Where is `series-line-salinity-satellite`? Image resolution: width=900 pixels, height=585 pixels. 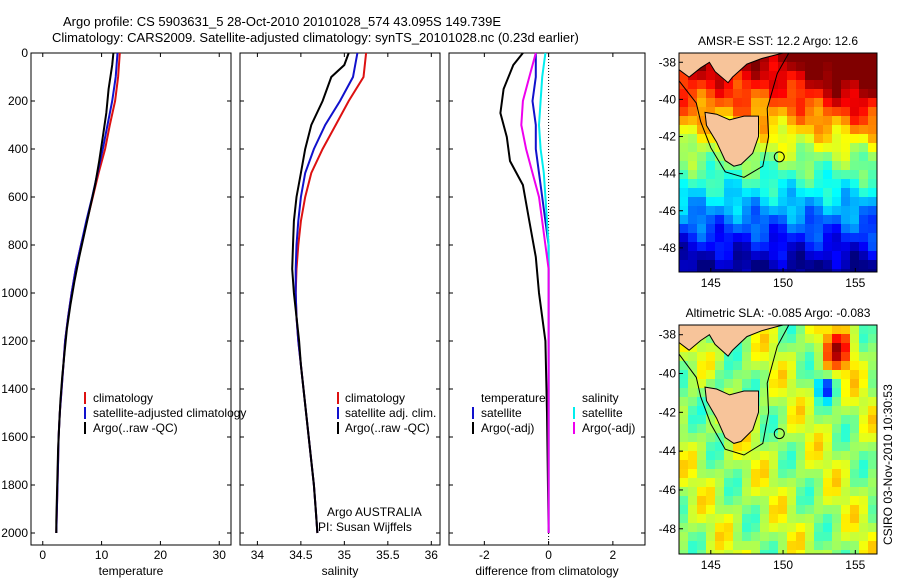 series-line-salinity-satellite is located at coordinates (543, 292).